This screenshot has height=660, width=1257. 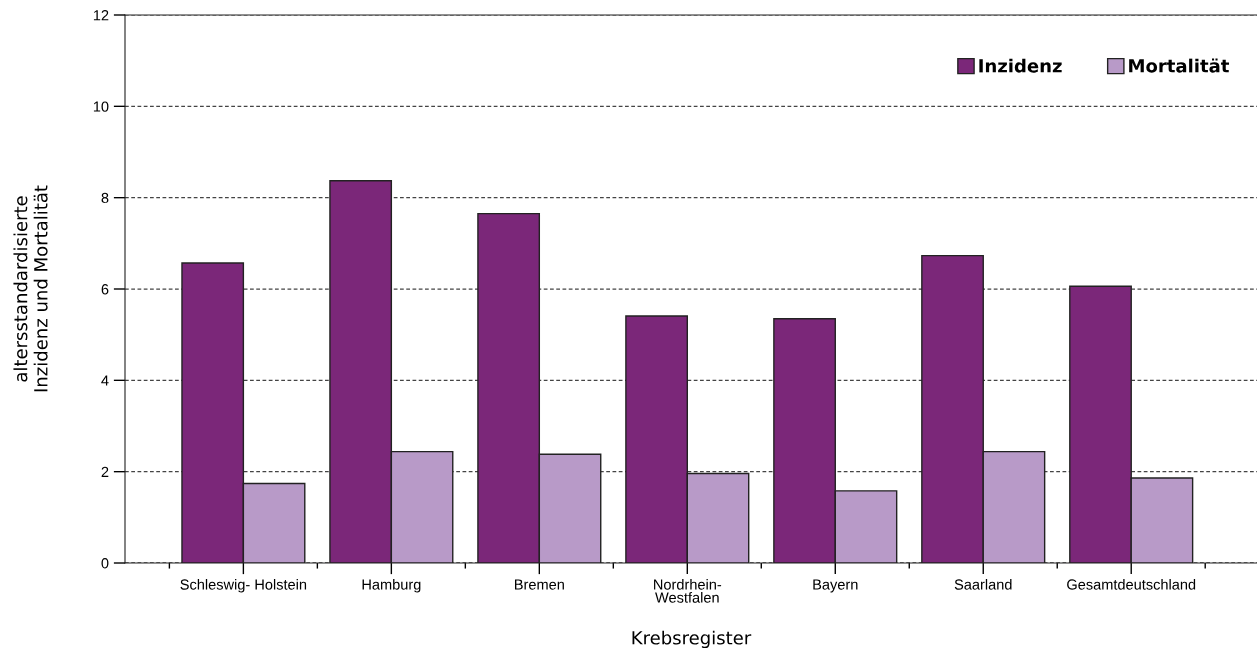 What do you see at coordinates (539, 584) in the screenshot?
I see `x-tick-label: Bremen` at bounding box center [539, 584].